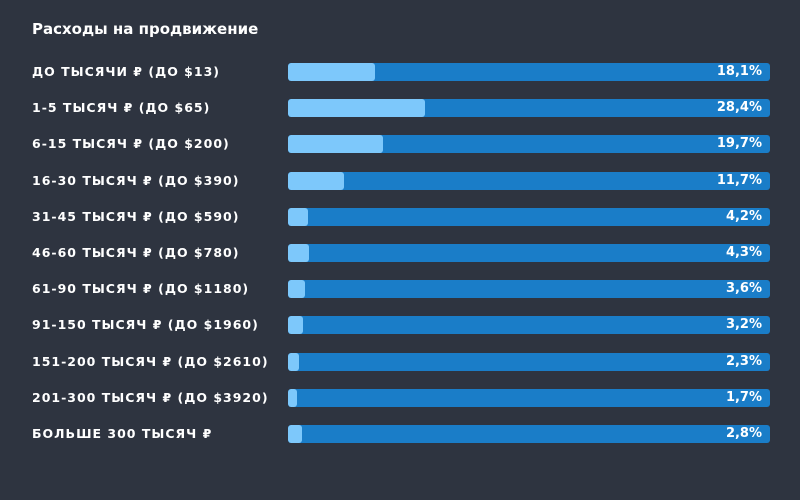  Describe the element at coordinates (145, 29) in the screenshot. I see `chart-title: Расходы на продвижение` at that location.